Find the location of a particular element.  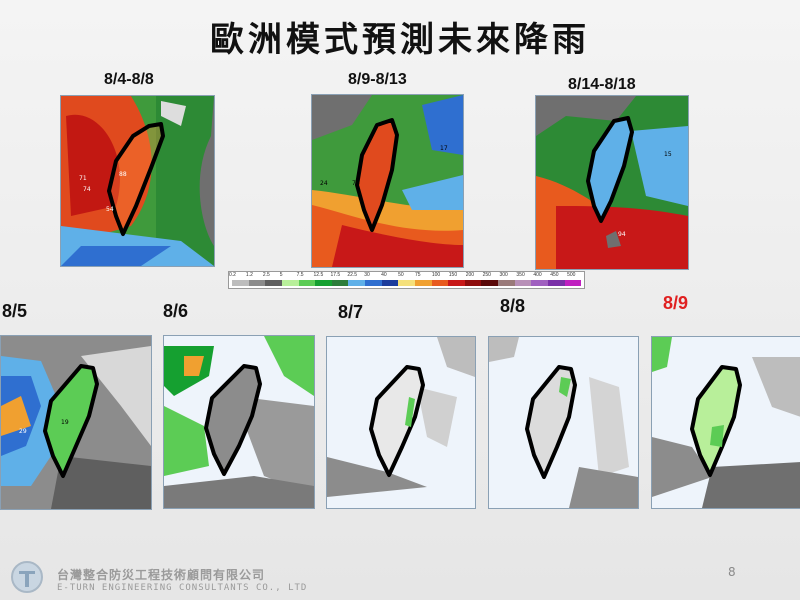

station-value: 78 is located at coordinates (356, 183).